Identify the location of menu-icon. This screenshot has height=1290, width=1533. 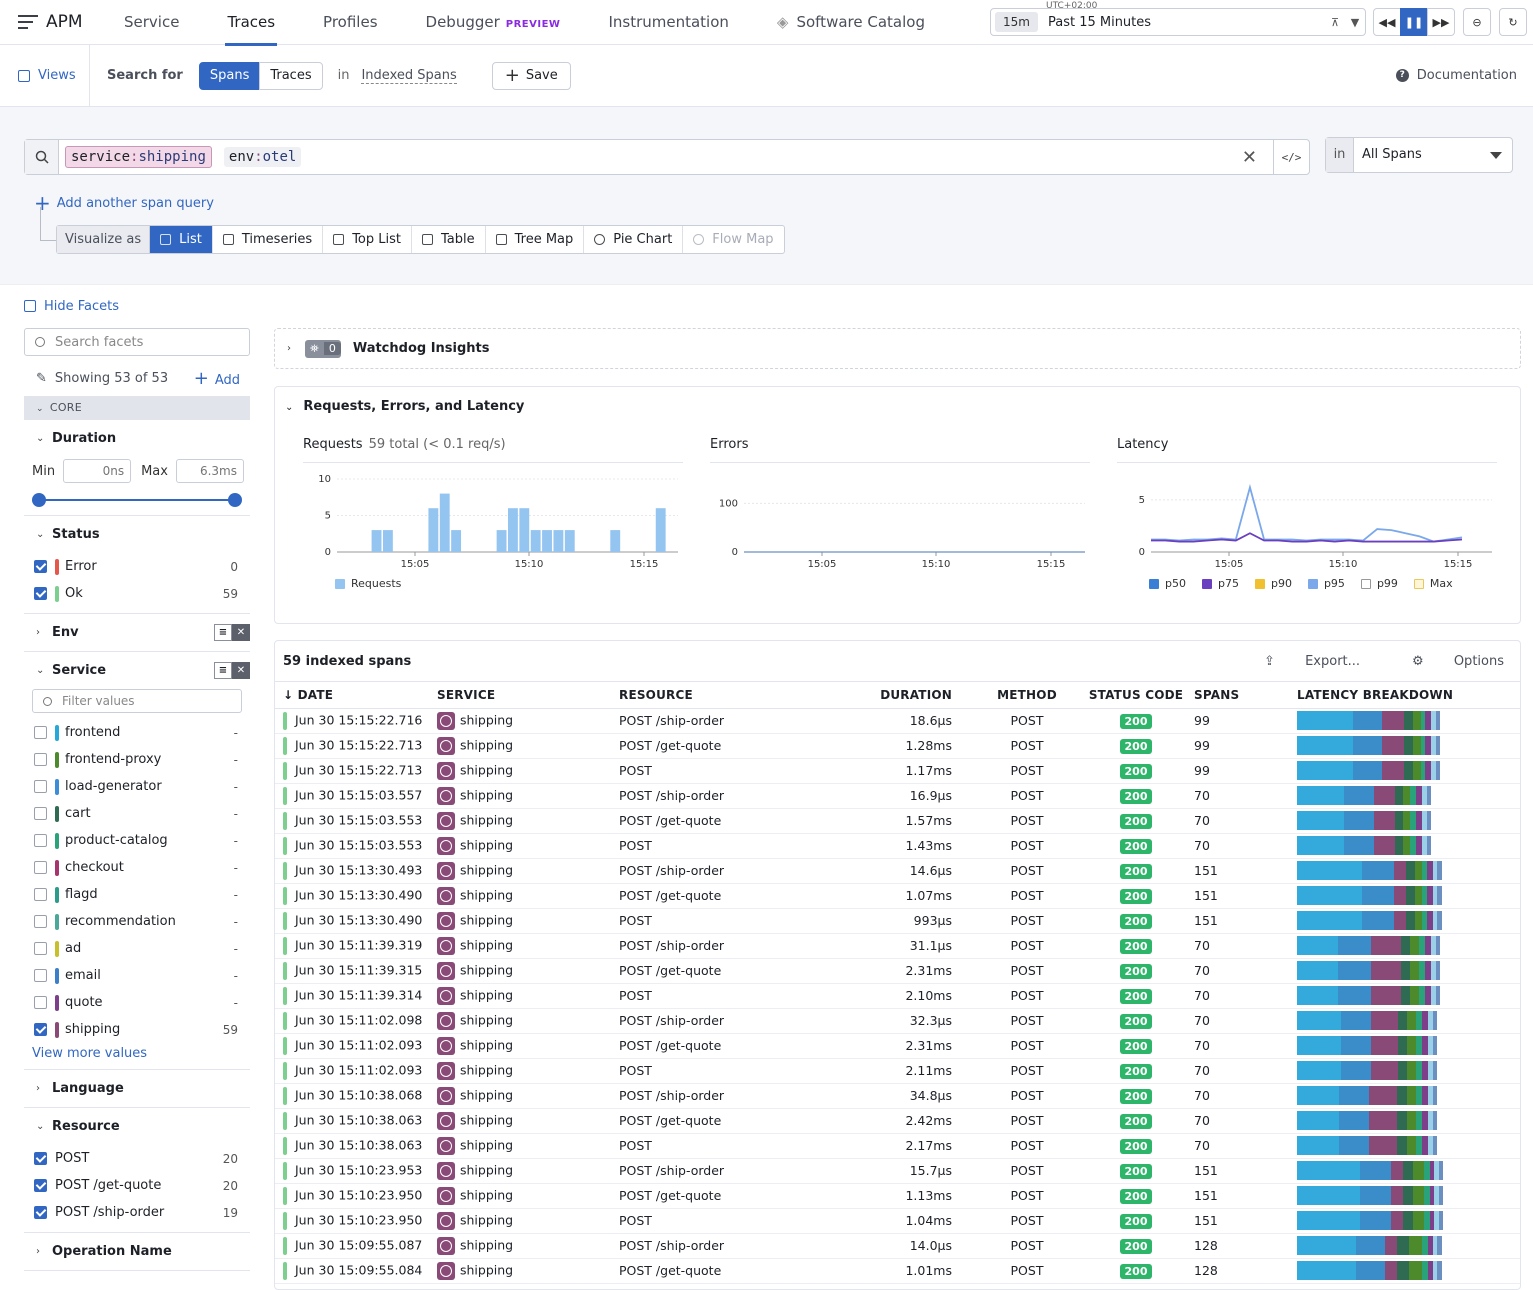
(28, 22).